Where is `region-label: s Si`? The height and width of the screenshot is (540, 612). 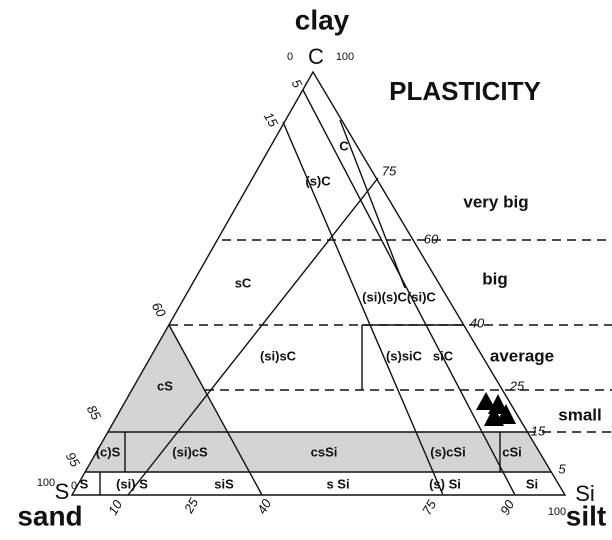 region-label: s Si is located at coordinates (337, 483).